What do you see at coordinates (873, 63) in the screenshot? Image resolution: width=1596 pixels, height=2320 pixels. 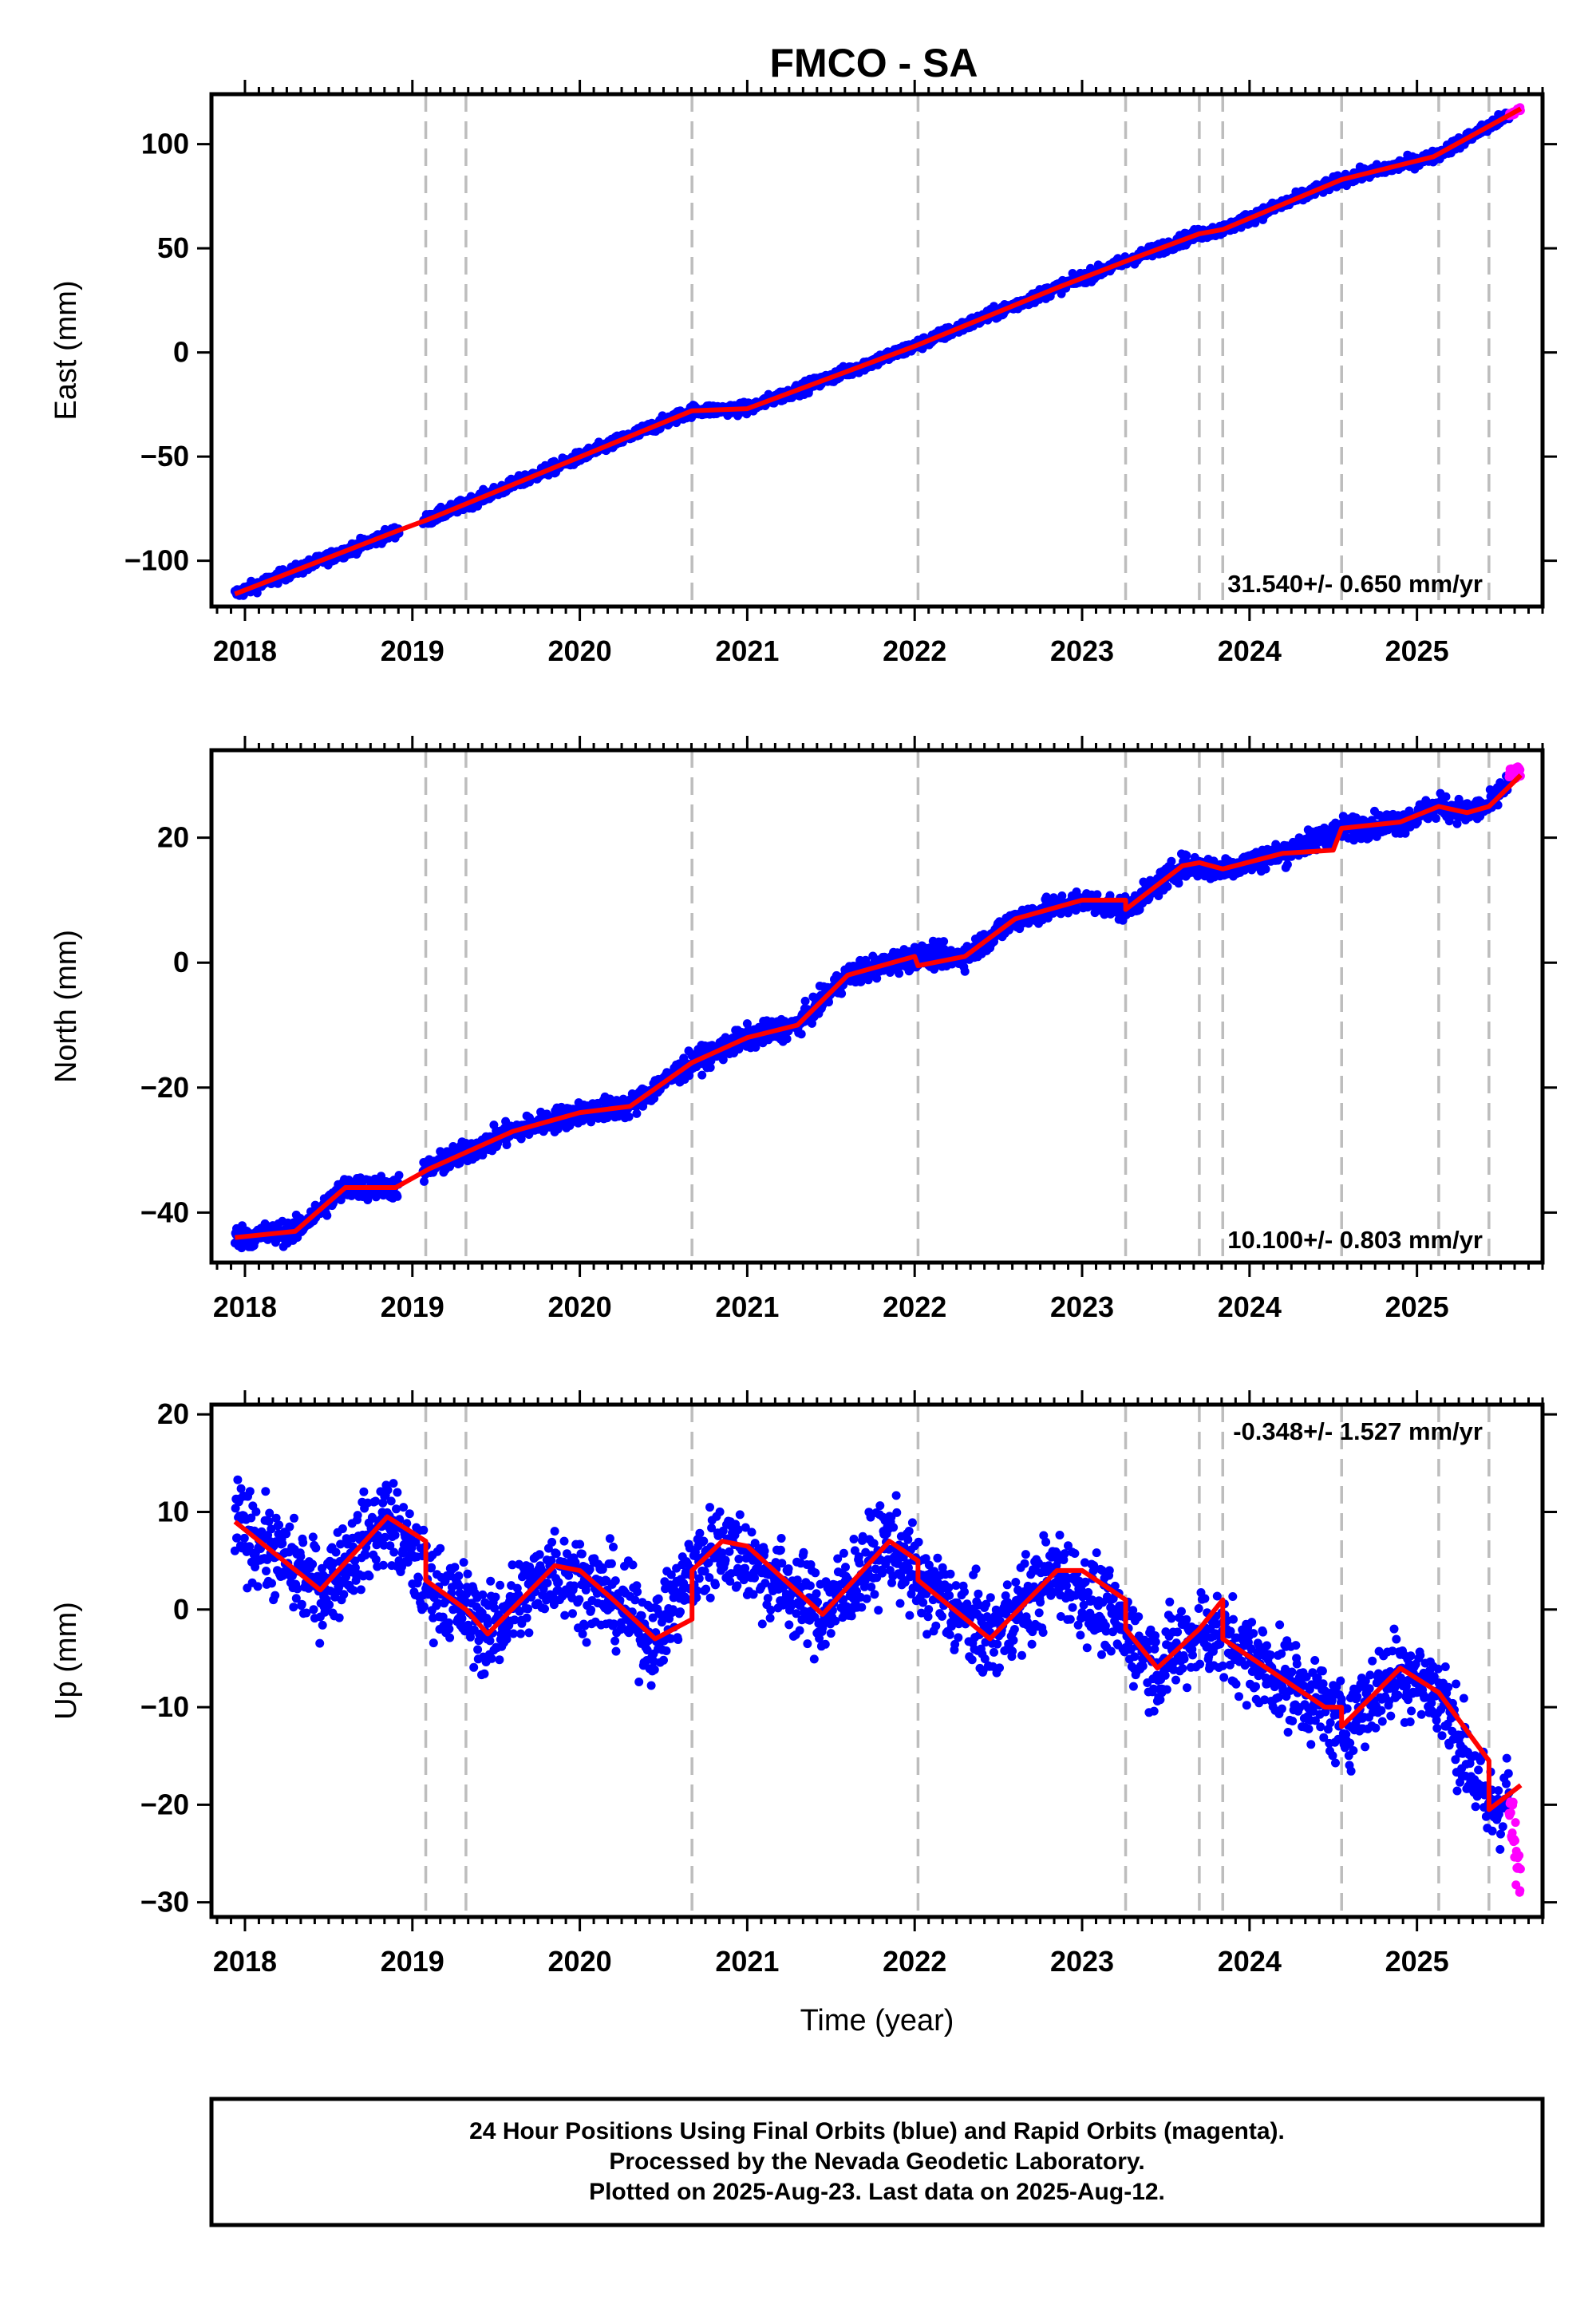 I see `chart-title: FMCO - SA` at bounding box center [873, 63].